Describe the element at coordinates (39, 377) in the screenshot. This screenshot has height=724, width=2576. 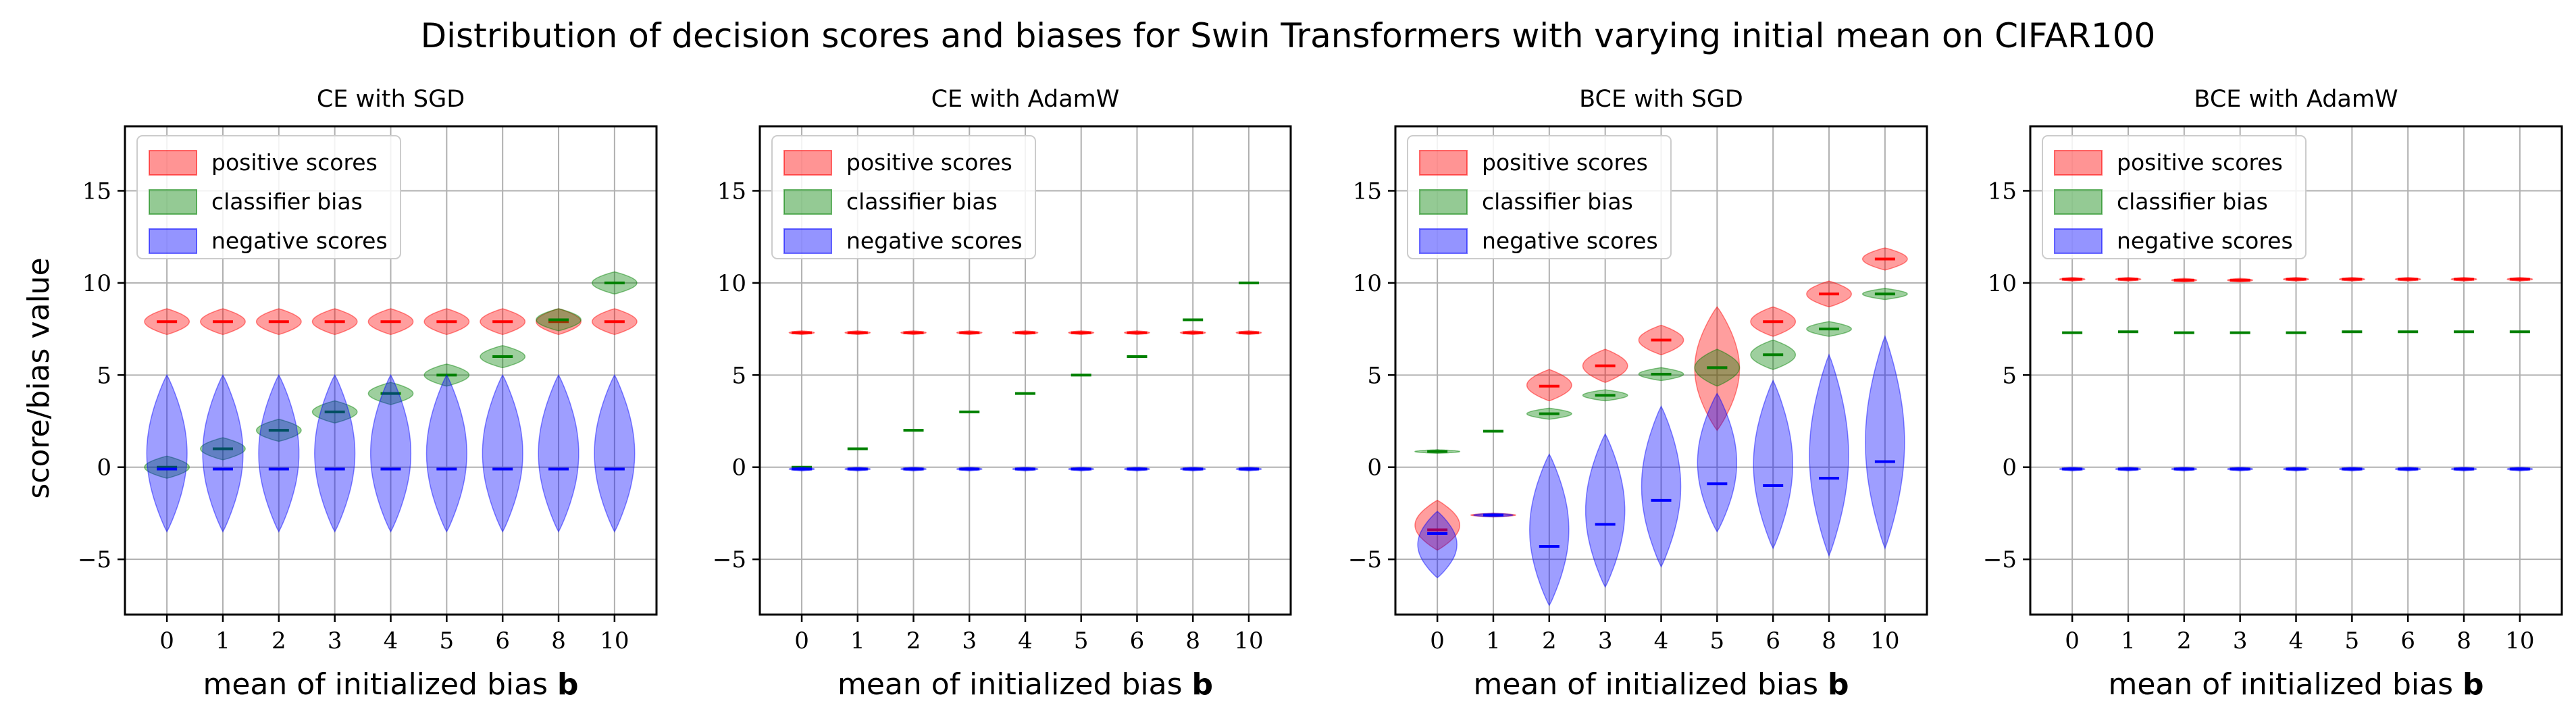
I see `y-axis-label: score/bias value` at that location.